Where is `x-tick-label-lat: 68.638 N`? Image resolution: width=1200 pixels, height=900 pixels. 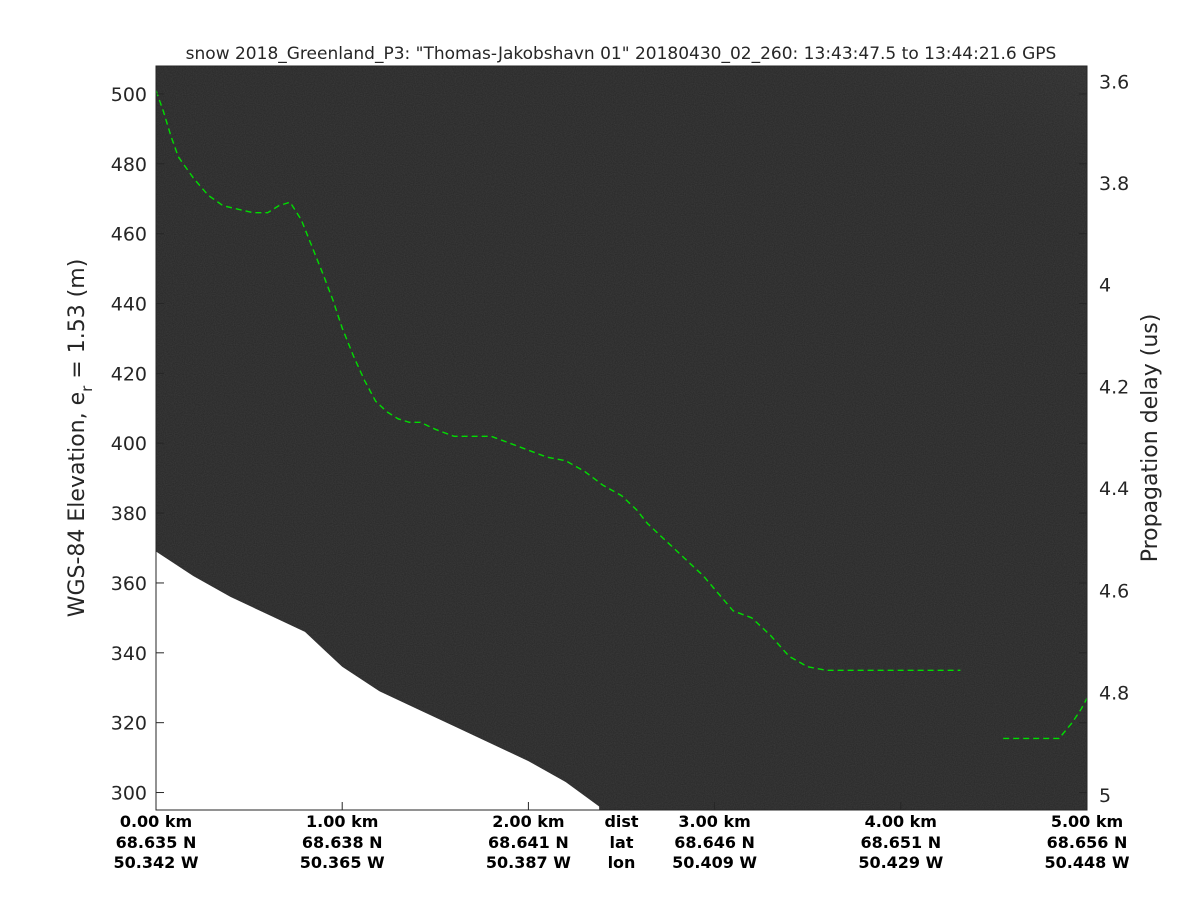
x-tick-label-lat: 68.638 N is located at coordinates (342, 842).